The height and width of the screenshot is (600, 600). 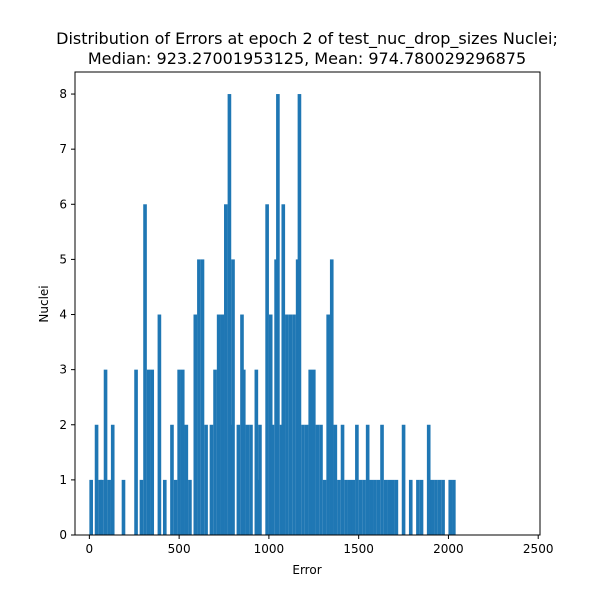 What do you see at coordinates (320, 545) in the screenshot?
I see `x-axis-ticks: 0 500 1000 1500 2000 2500` at bounding box center [320, 545].